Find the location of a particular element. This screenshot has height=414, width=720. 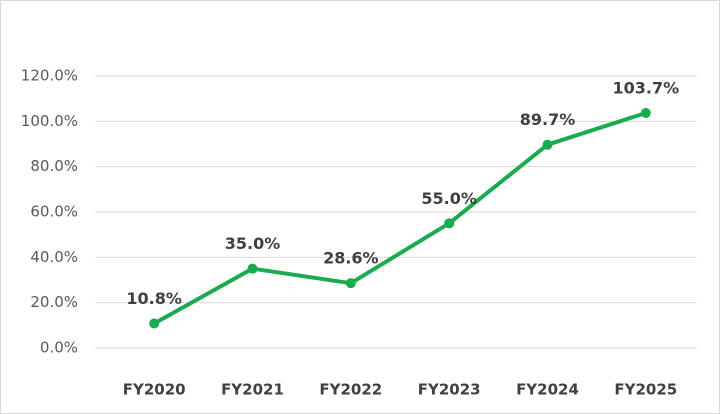

y-tick-label: 80.0% is located at coordinates (54, 166).